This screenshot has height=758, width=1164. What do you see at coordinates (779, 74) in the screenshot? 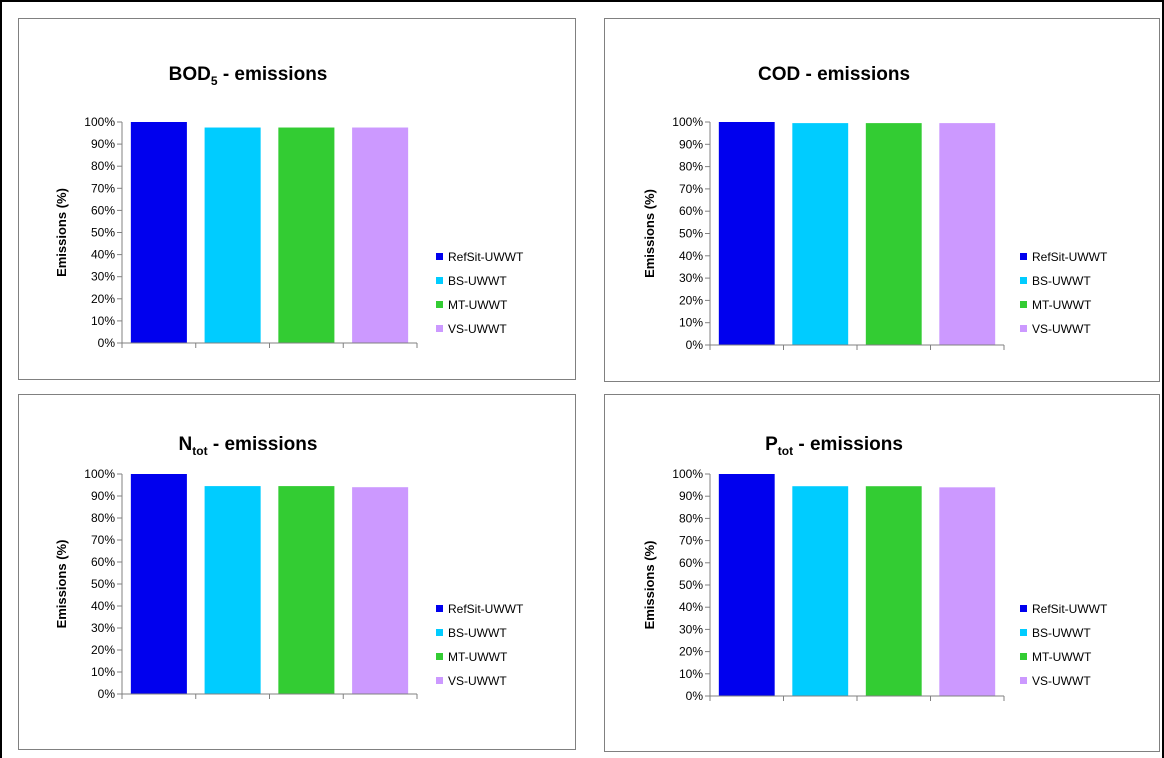
I see `chart-title-main: COD` at bounding box center [779, 74].